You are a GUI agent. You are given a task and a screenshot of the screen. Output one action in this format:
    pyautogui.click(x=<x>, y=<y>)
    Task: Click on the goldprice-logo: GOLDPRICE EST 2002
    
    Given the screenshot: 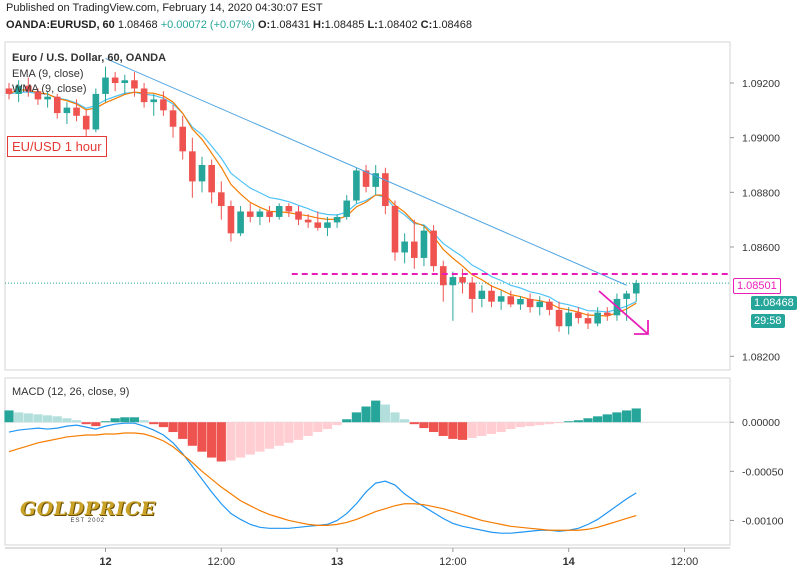 What is the action you would take?
    pyautogui.click(x=88, y=511)
    